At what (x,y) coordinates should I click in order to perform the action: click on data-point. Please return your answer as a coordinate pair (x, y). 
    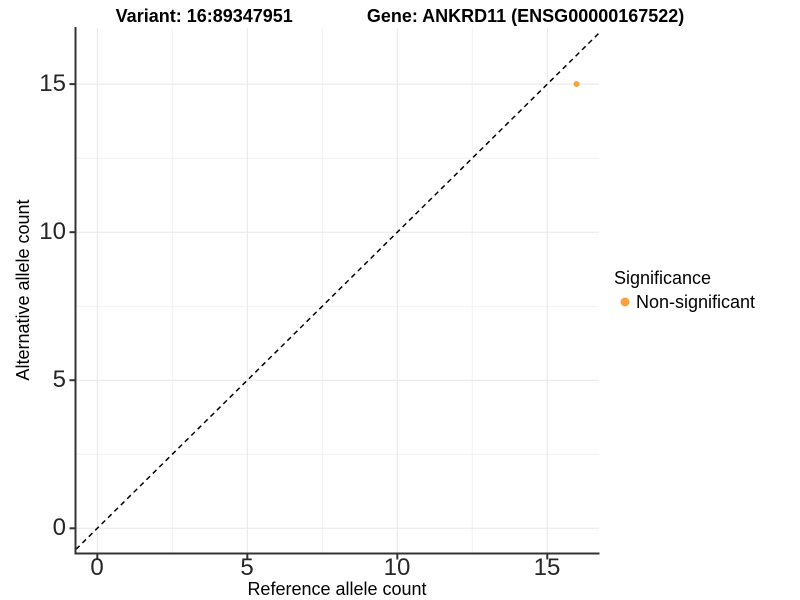
    Looking at the image, I should click on (576, 84).